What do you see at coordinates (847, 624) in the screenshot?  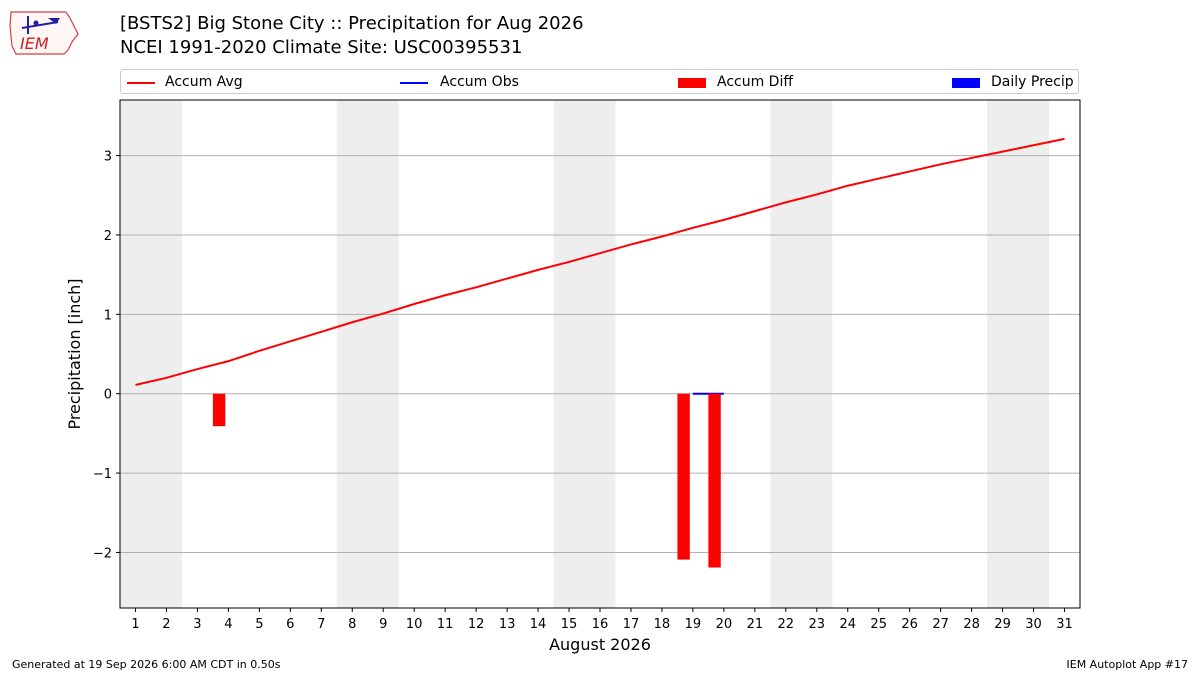 I see `x-tick-label: 24` at bounding box center [847, 624].